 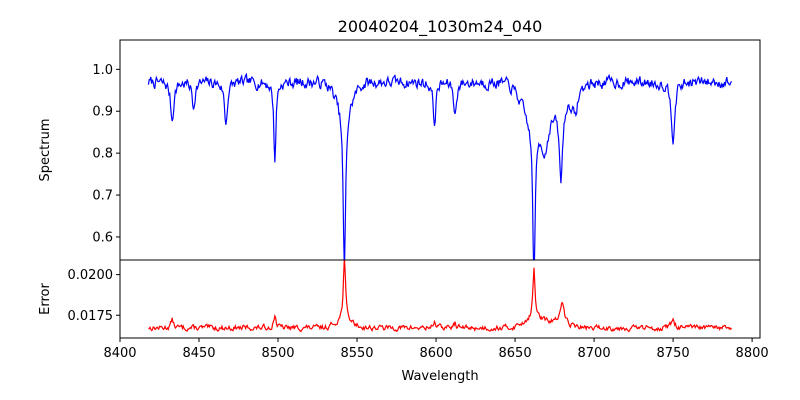 What do you see at coordinates (102, 237) in the screenshot?
I see `spectrum-y-tick-label: 0.6` at bounding box center [102, 237].